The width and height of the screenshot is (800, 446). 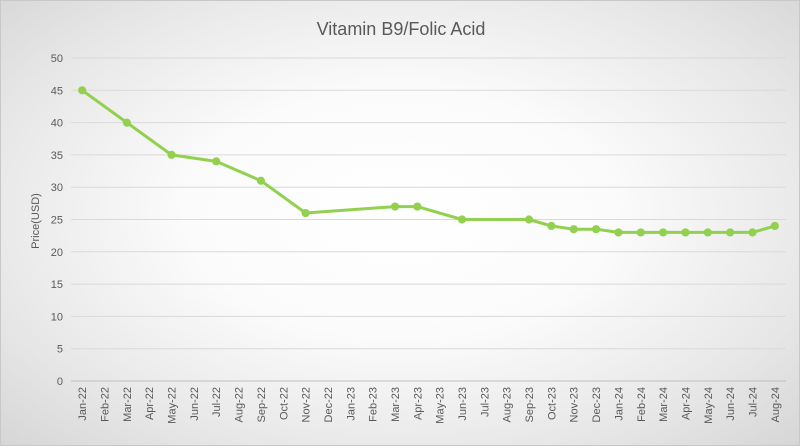 I want to click on y-tick-label: 40, so click(x=57, y=124).